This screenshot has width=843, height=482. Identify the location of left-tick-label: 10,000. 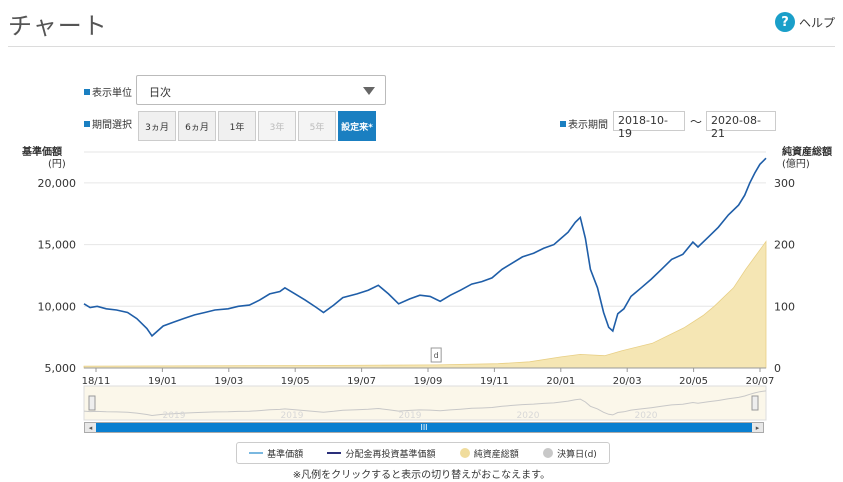
(57, 306).